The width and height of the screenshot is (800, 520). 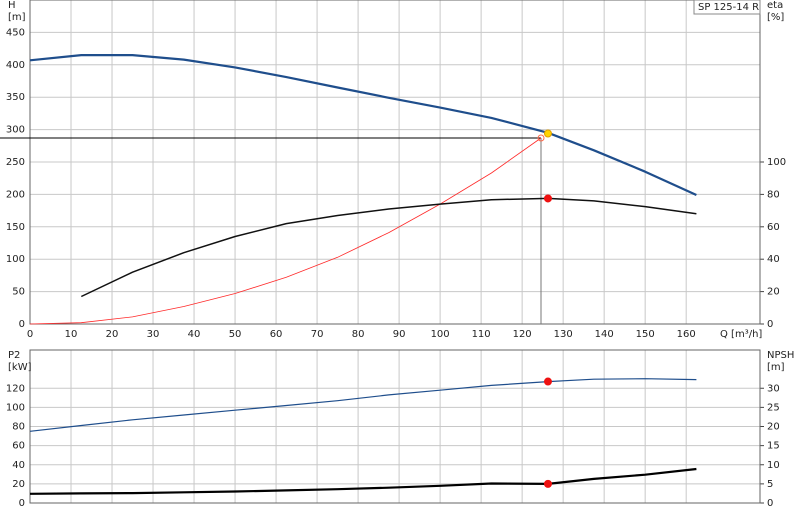 What do you see at coordinates (194, 334) in the screenshot?
I see `x-tick-label: 40` at bounding box center [194, 334].